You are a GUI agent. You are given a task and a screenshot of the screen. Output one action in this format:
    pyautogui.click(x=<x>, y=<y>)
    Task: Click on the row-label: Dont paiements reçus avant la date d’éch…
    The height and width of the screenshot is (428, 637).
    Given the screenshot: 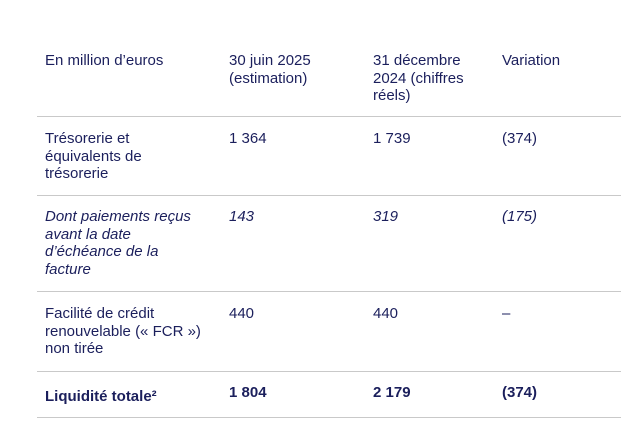 What is the action you would take?
    pyautogui.click(x=118, y=243)
    